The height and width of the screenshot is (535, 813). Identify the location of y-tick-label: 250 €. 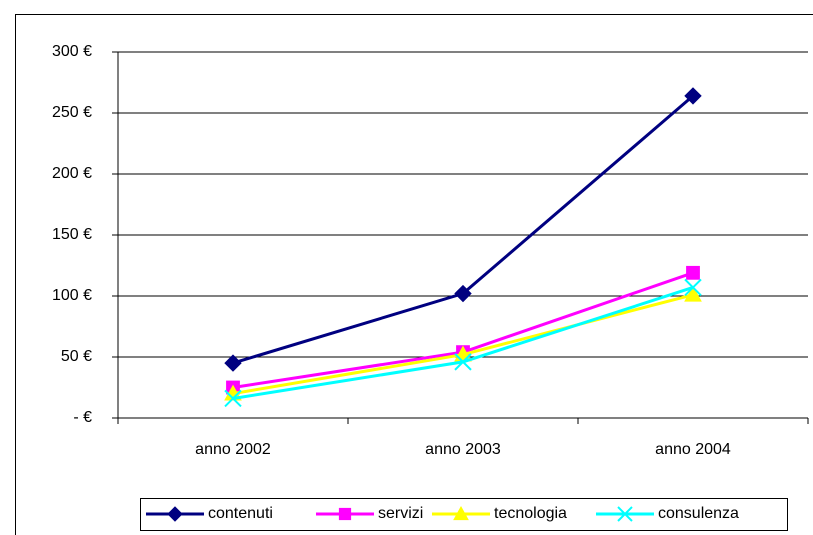
(72, 112).